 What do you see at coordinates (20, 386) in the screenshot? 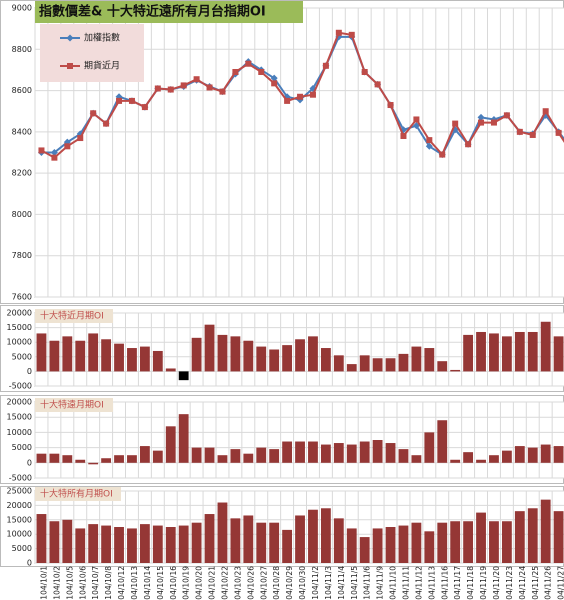
I see `y-tick-label: -5000` at bounding box center [20, 386].